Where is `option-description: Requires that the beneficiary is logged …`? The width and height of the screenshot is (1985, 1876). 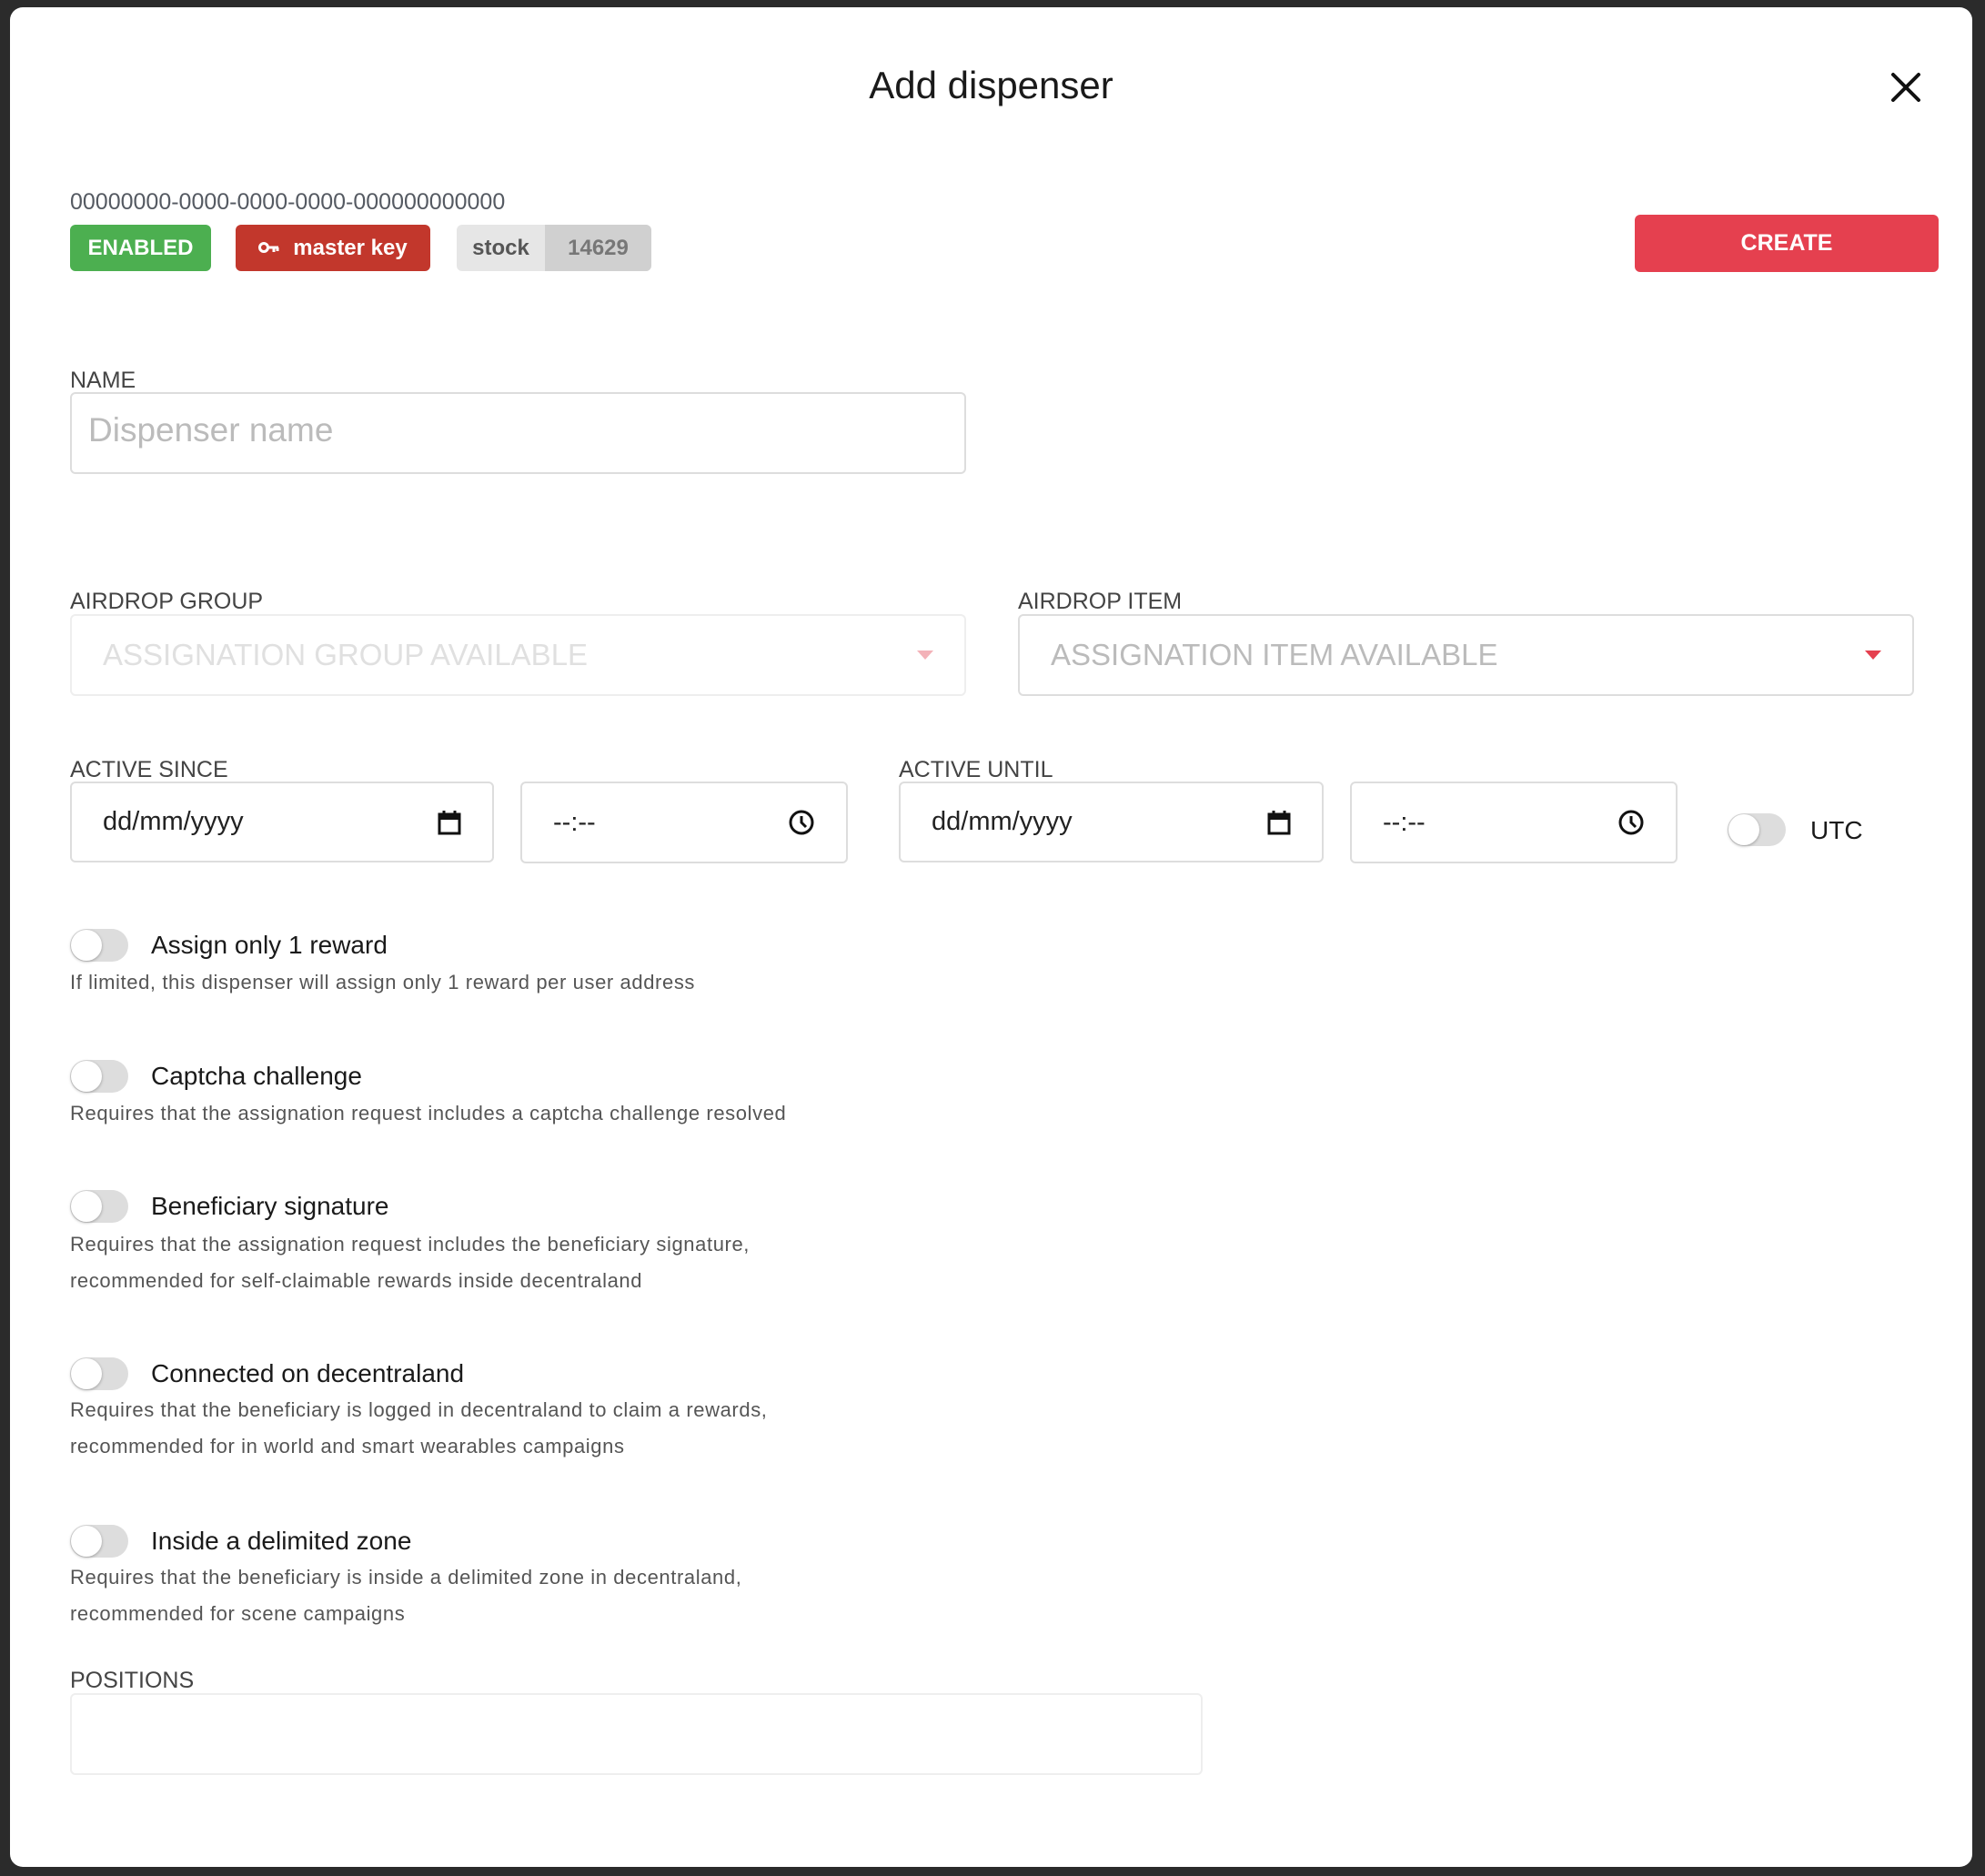 option-description: Requires that the beneficiary is logged … is located at coordinates (419, 1428).